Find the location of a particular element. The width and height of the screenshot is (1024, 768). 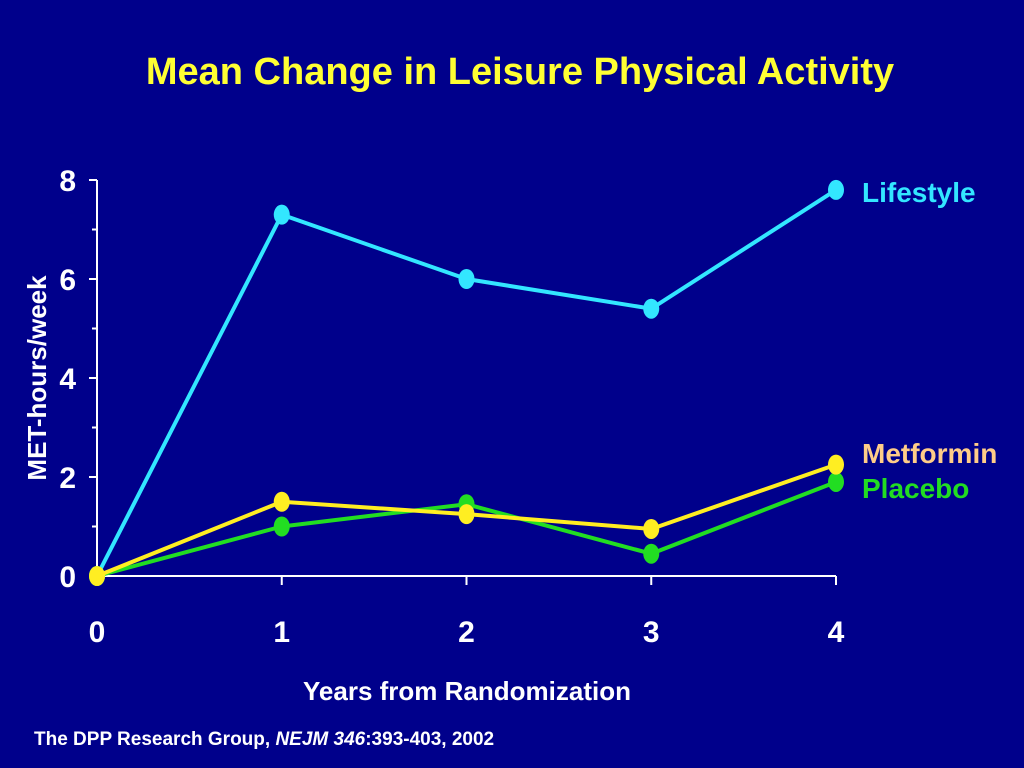

chart-title: Mean Change in Leisure Physical Activity is located at coordinates (520, 72).